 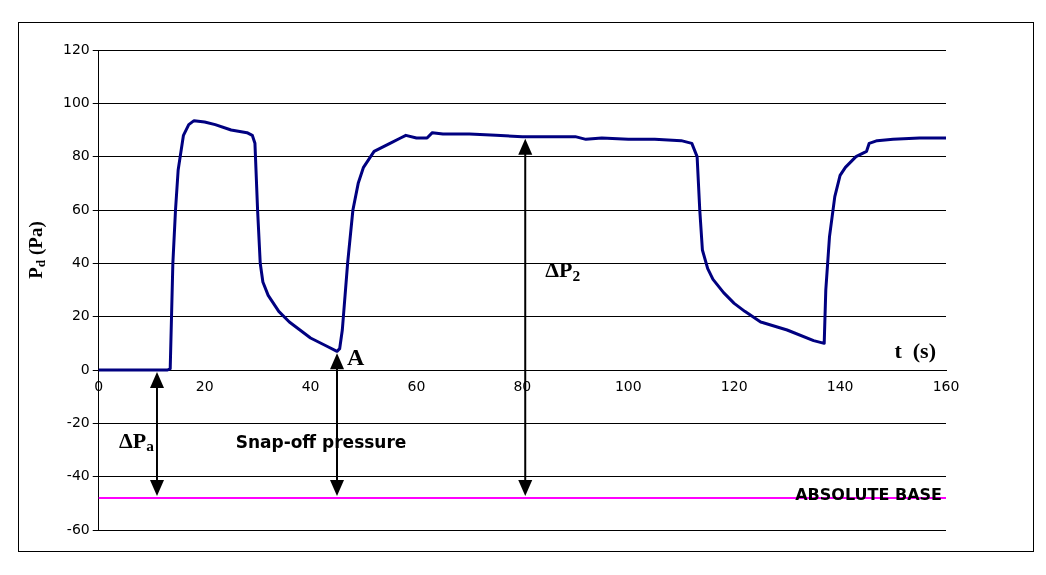 What do you see at coordinates (915, 350) in the screenshot?
I see `x-axis-title: t (s)` at bounding box center [915, 350].